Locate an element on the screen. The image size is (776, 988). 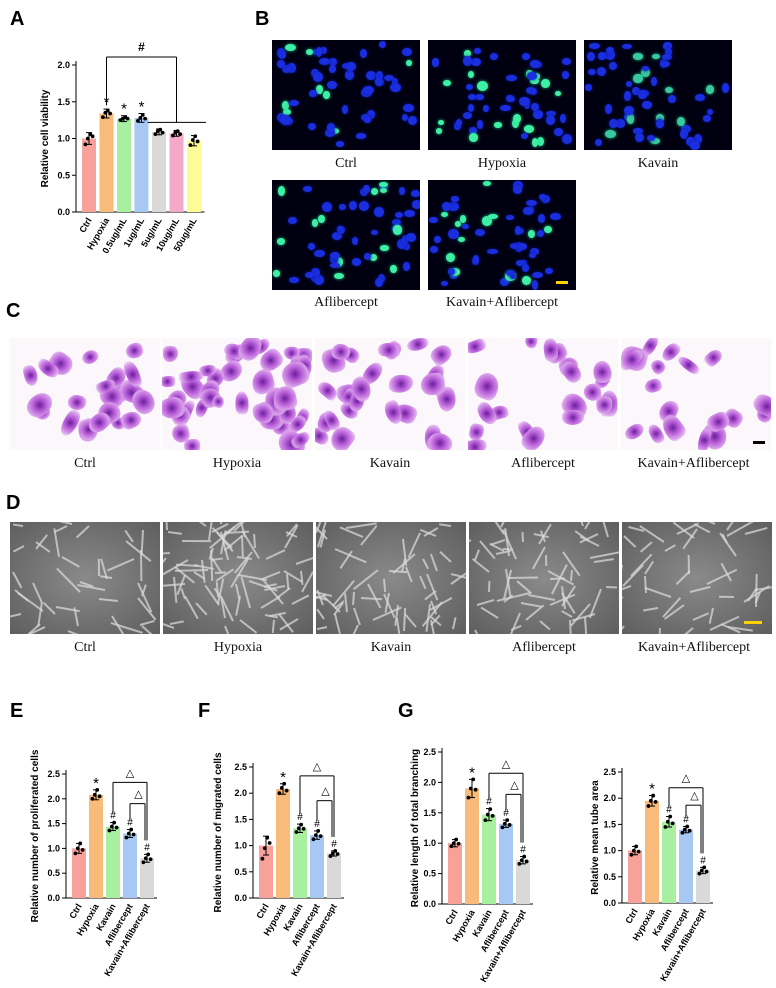
caption-c-kavain: Kavain is located at coordinates (390, 463).